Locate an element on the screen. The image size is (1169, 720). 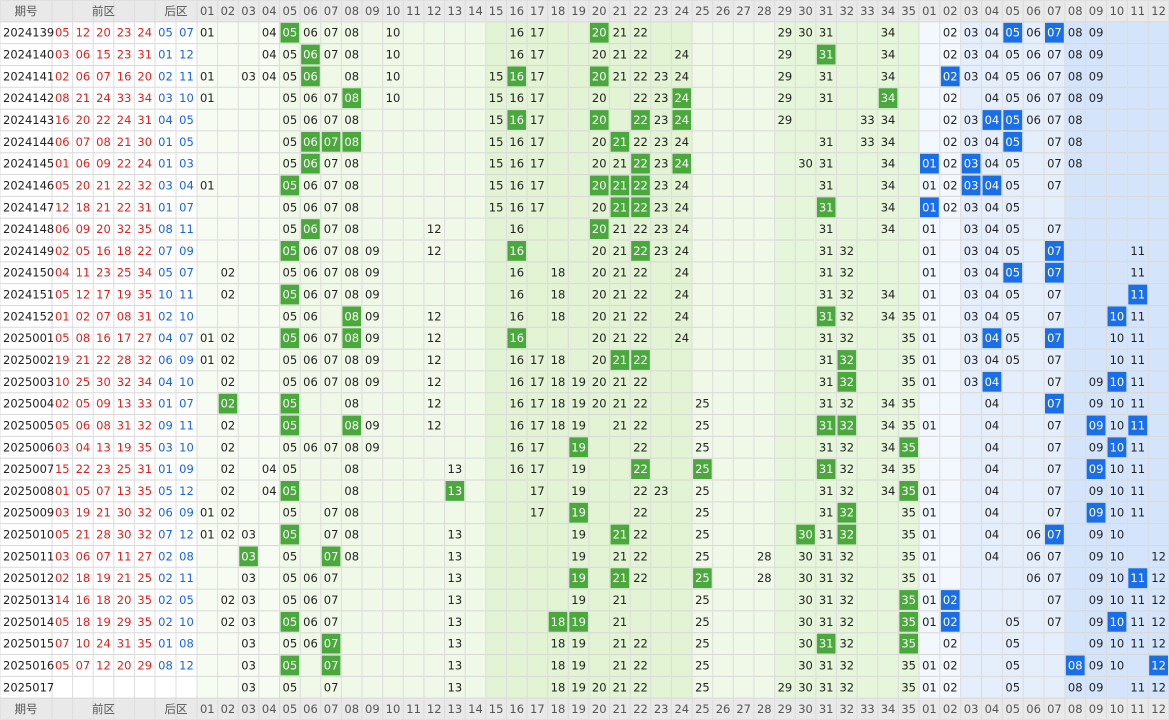
front-number: 03 is located at coordinates (62, 513).